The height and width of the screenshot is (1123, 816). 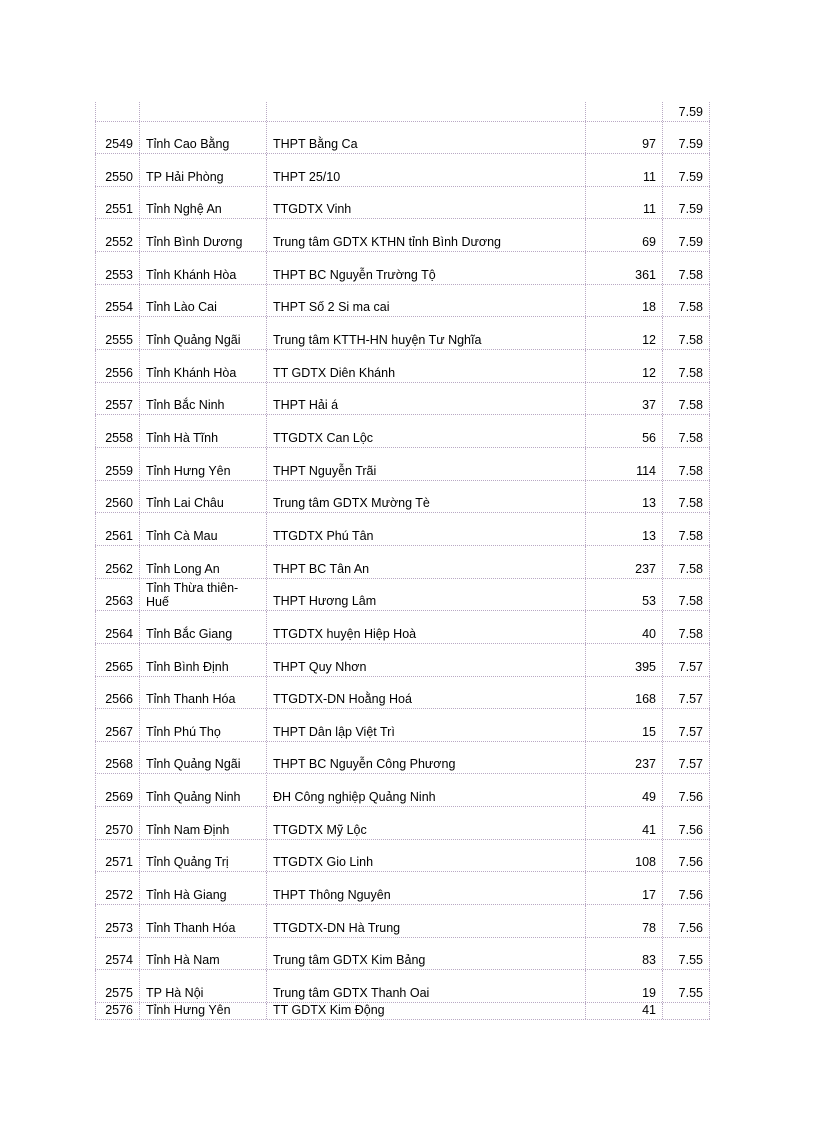 What do you see at coordinates (119, 209) in the screenshot?
I see `rank-cell-text: 2551` at bounding box center [119, 209].